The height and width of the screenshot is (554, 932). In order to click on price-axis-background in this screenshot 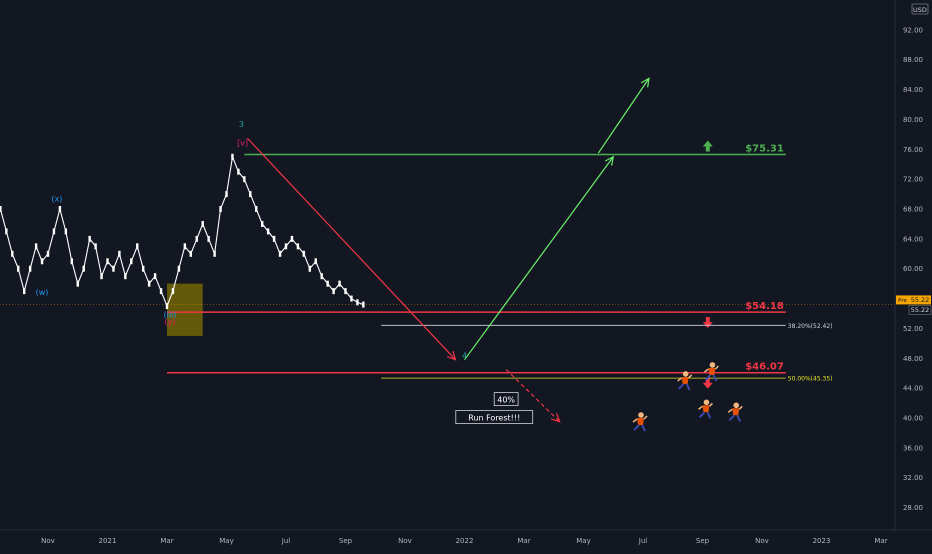, I will do `click(913, 265)`.